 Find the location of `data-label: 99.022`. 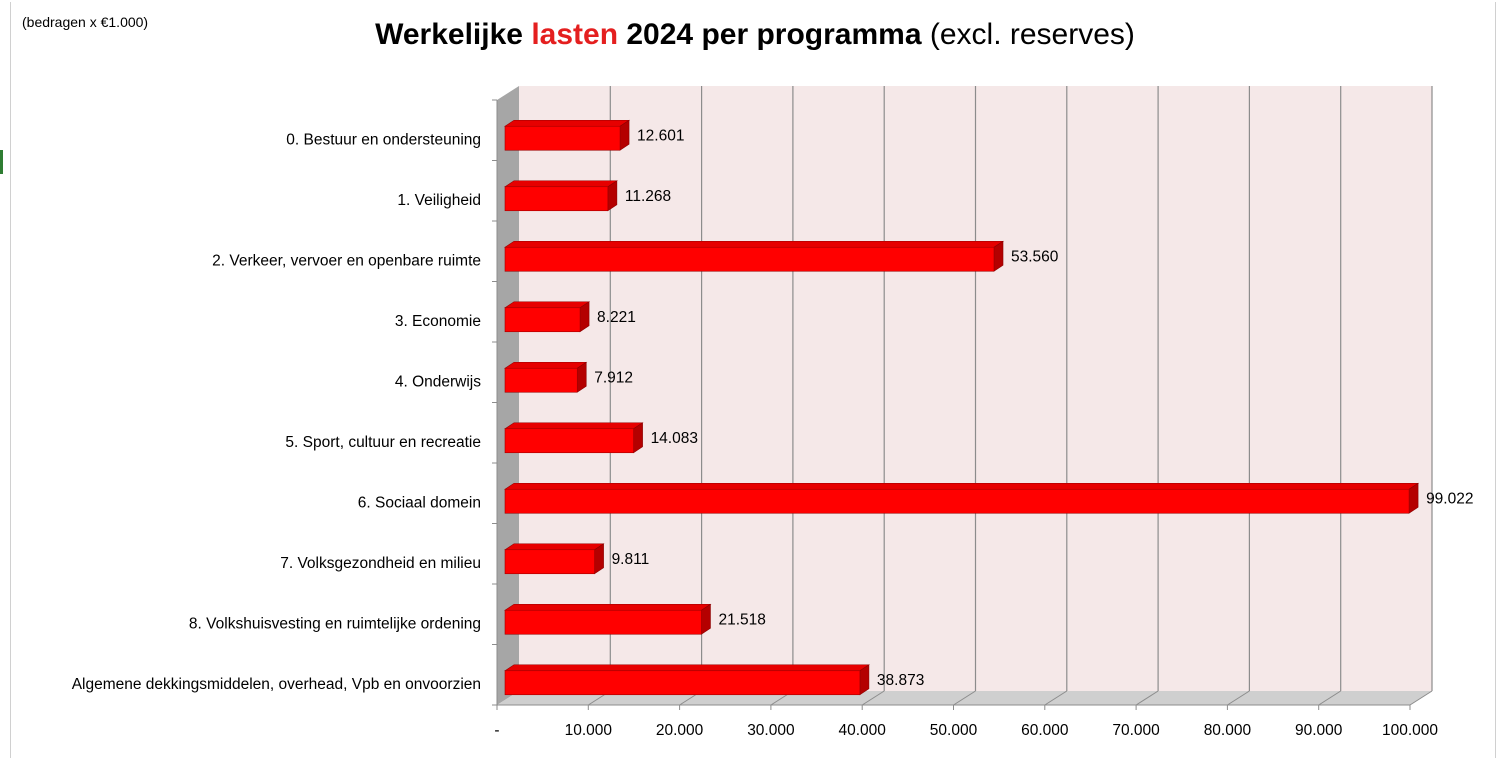

data-label: 99.022 is located at coordinates (1449, 498).